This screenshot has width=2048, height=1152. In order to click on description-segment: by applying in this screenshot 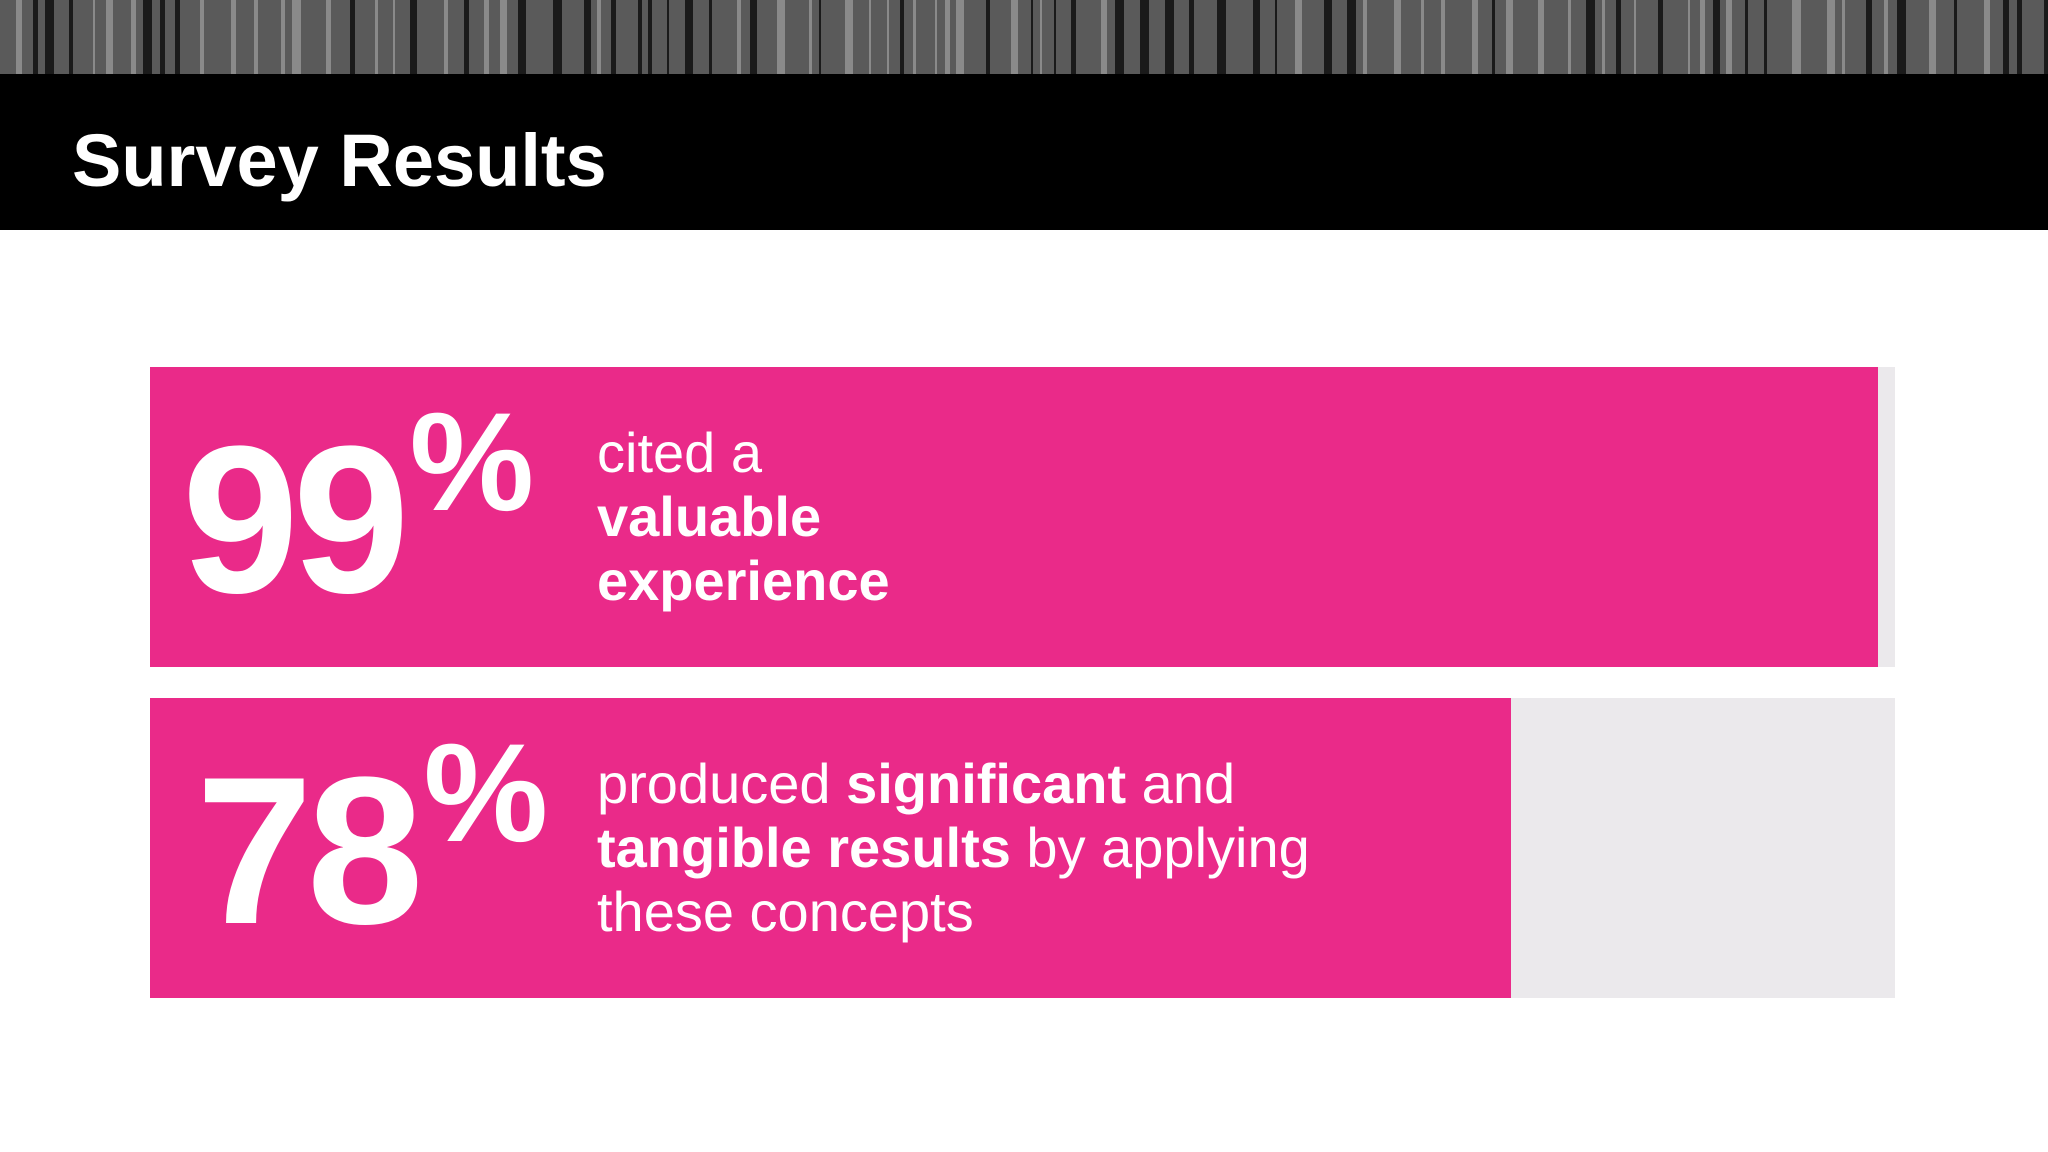, I will do `click(1160, 847)`.